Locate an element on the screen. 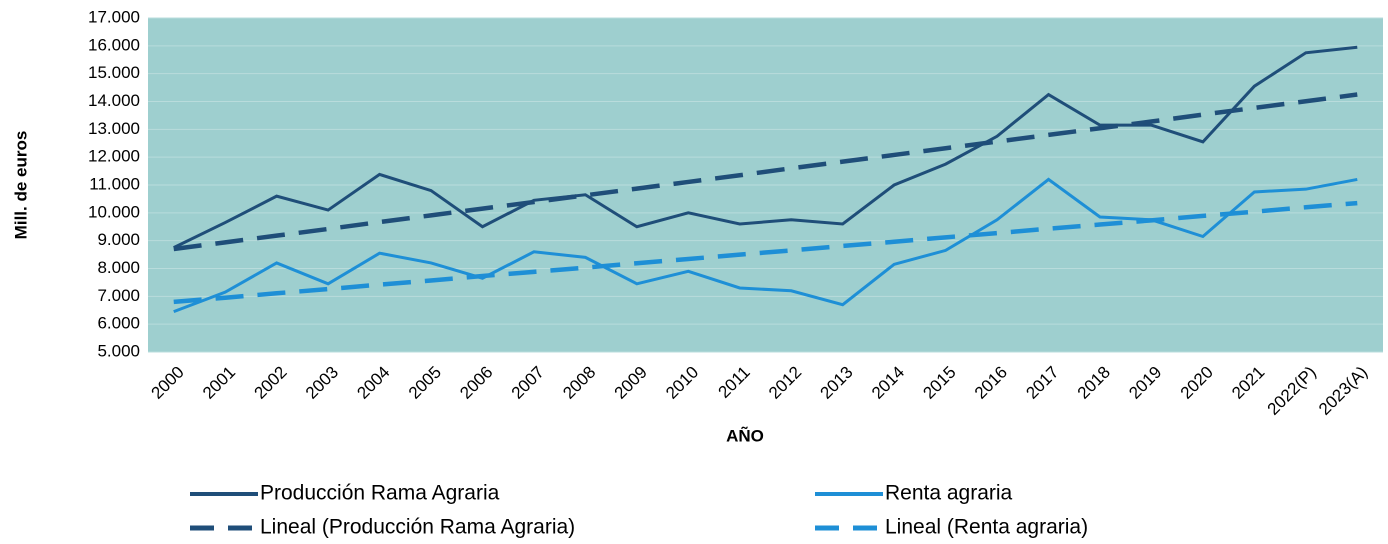 The height and width of the screenshot is (544, 1388). y-tick-label: 14.000 is located at coordinates (114, 100).